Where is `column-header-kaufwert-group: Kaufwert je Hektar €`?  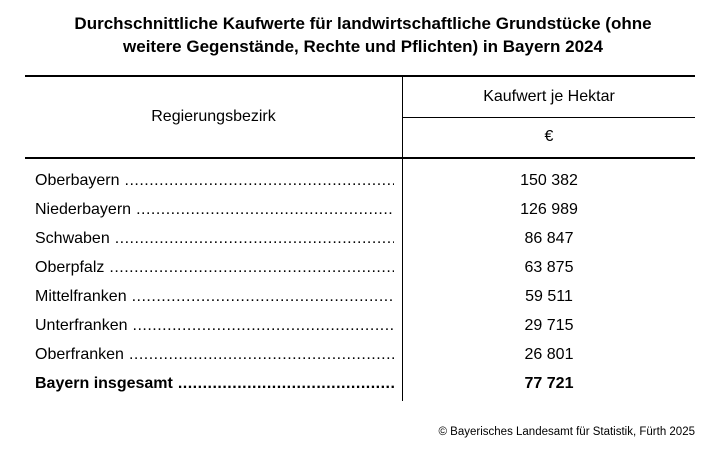 column-header-kaufwert-group: Kaufwert je Hektar € is located at coordinates (549, 117).